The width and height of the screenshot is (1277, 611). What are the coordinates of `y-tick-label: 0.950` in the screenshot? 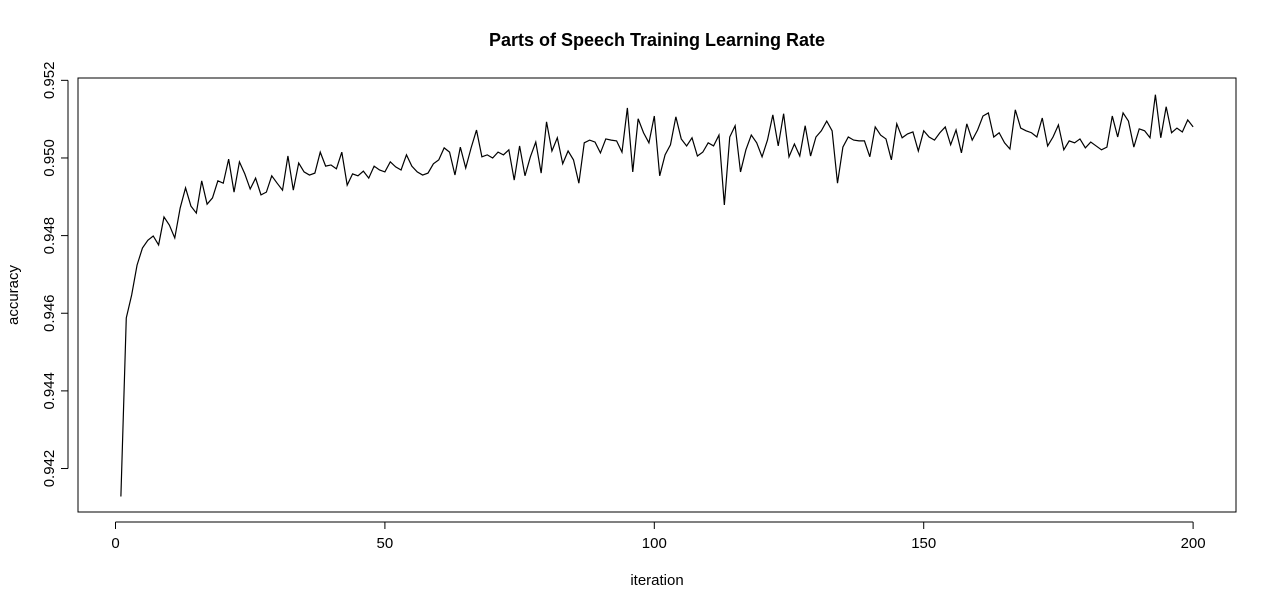 It's located at (49, 158).